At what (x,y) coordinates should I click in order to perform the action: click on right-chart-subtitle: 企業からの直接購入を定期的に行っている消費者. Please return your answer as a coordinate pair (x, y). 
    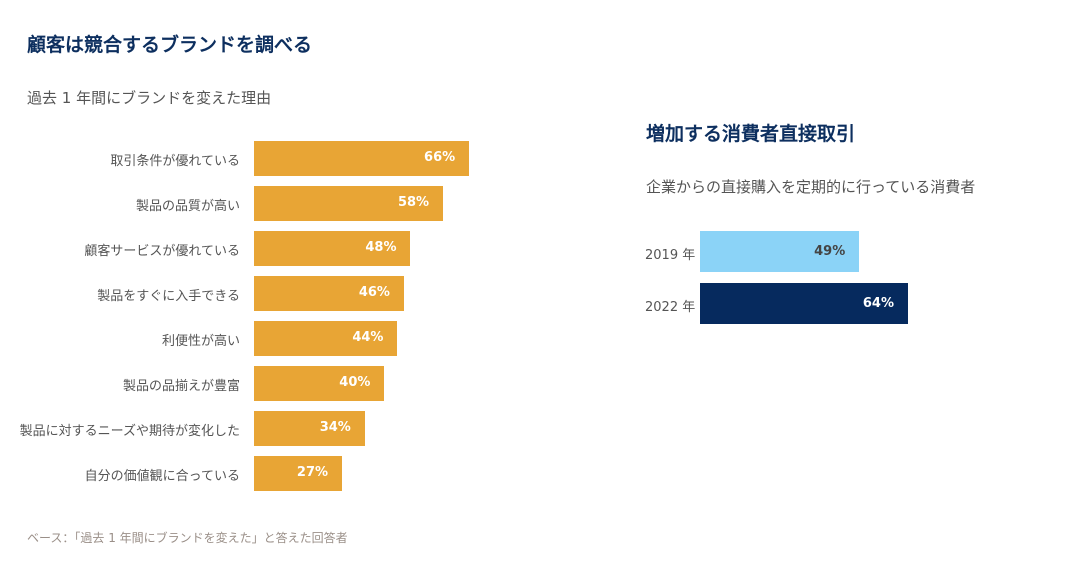
    Looking at the image, I should click on (811, 187).